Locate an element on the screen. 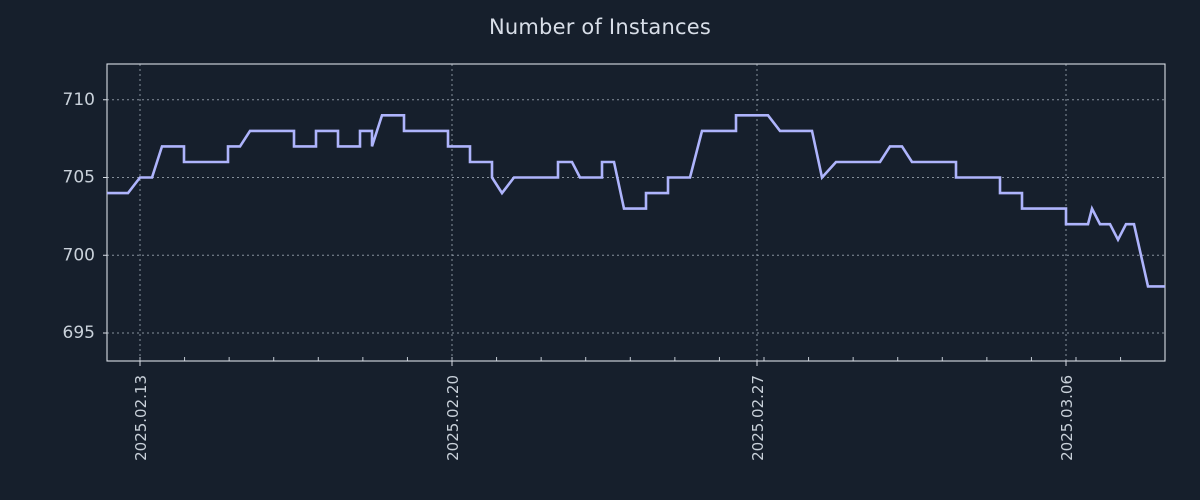 This screenshot has width=1200, height=500. x-tick-label: 2025.02.27 is located at coordinates (758, 418).